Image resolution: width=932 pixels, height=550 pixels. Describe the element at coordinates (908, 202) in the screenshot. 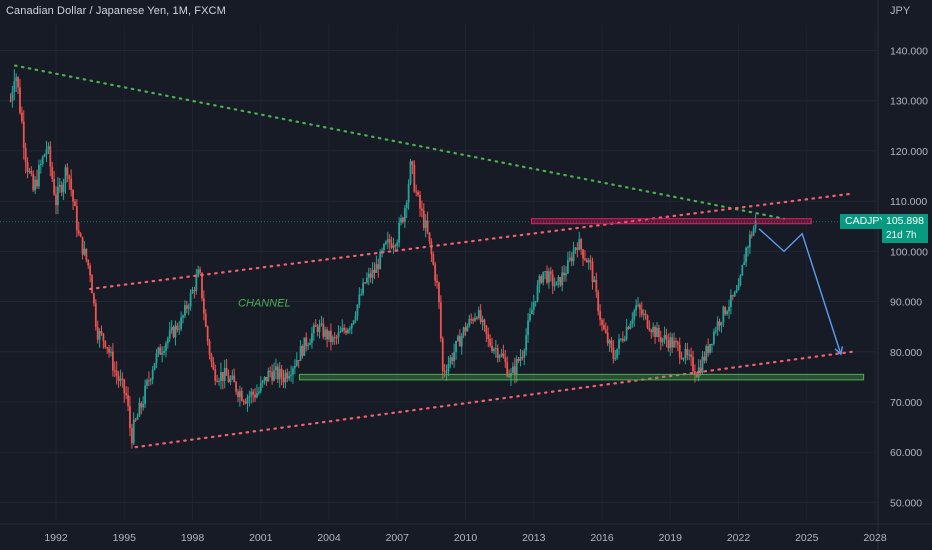

I see `y-tick-label: 110.000` at that location.